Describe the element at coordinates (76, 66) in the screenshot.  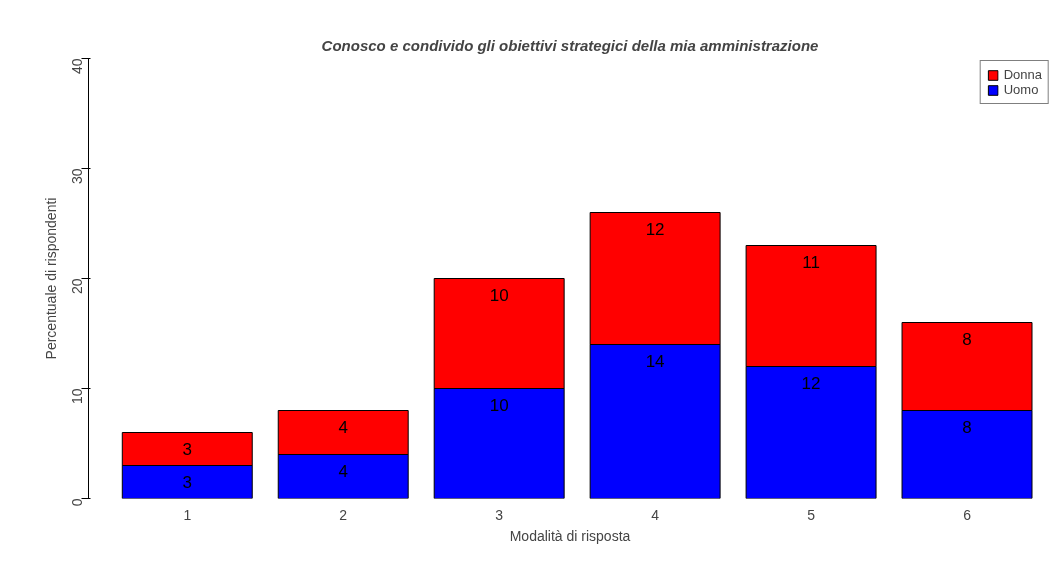
I see `y-tick-label: 40` at that location.